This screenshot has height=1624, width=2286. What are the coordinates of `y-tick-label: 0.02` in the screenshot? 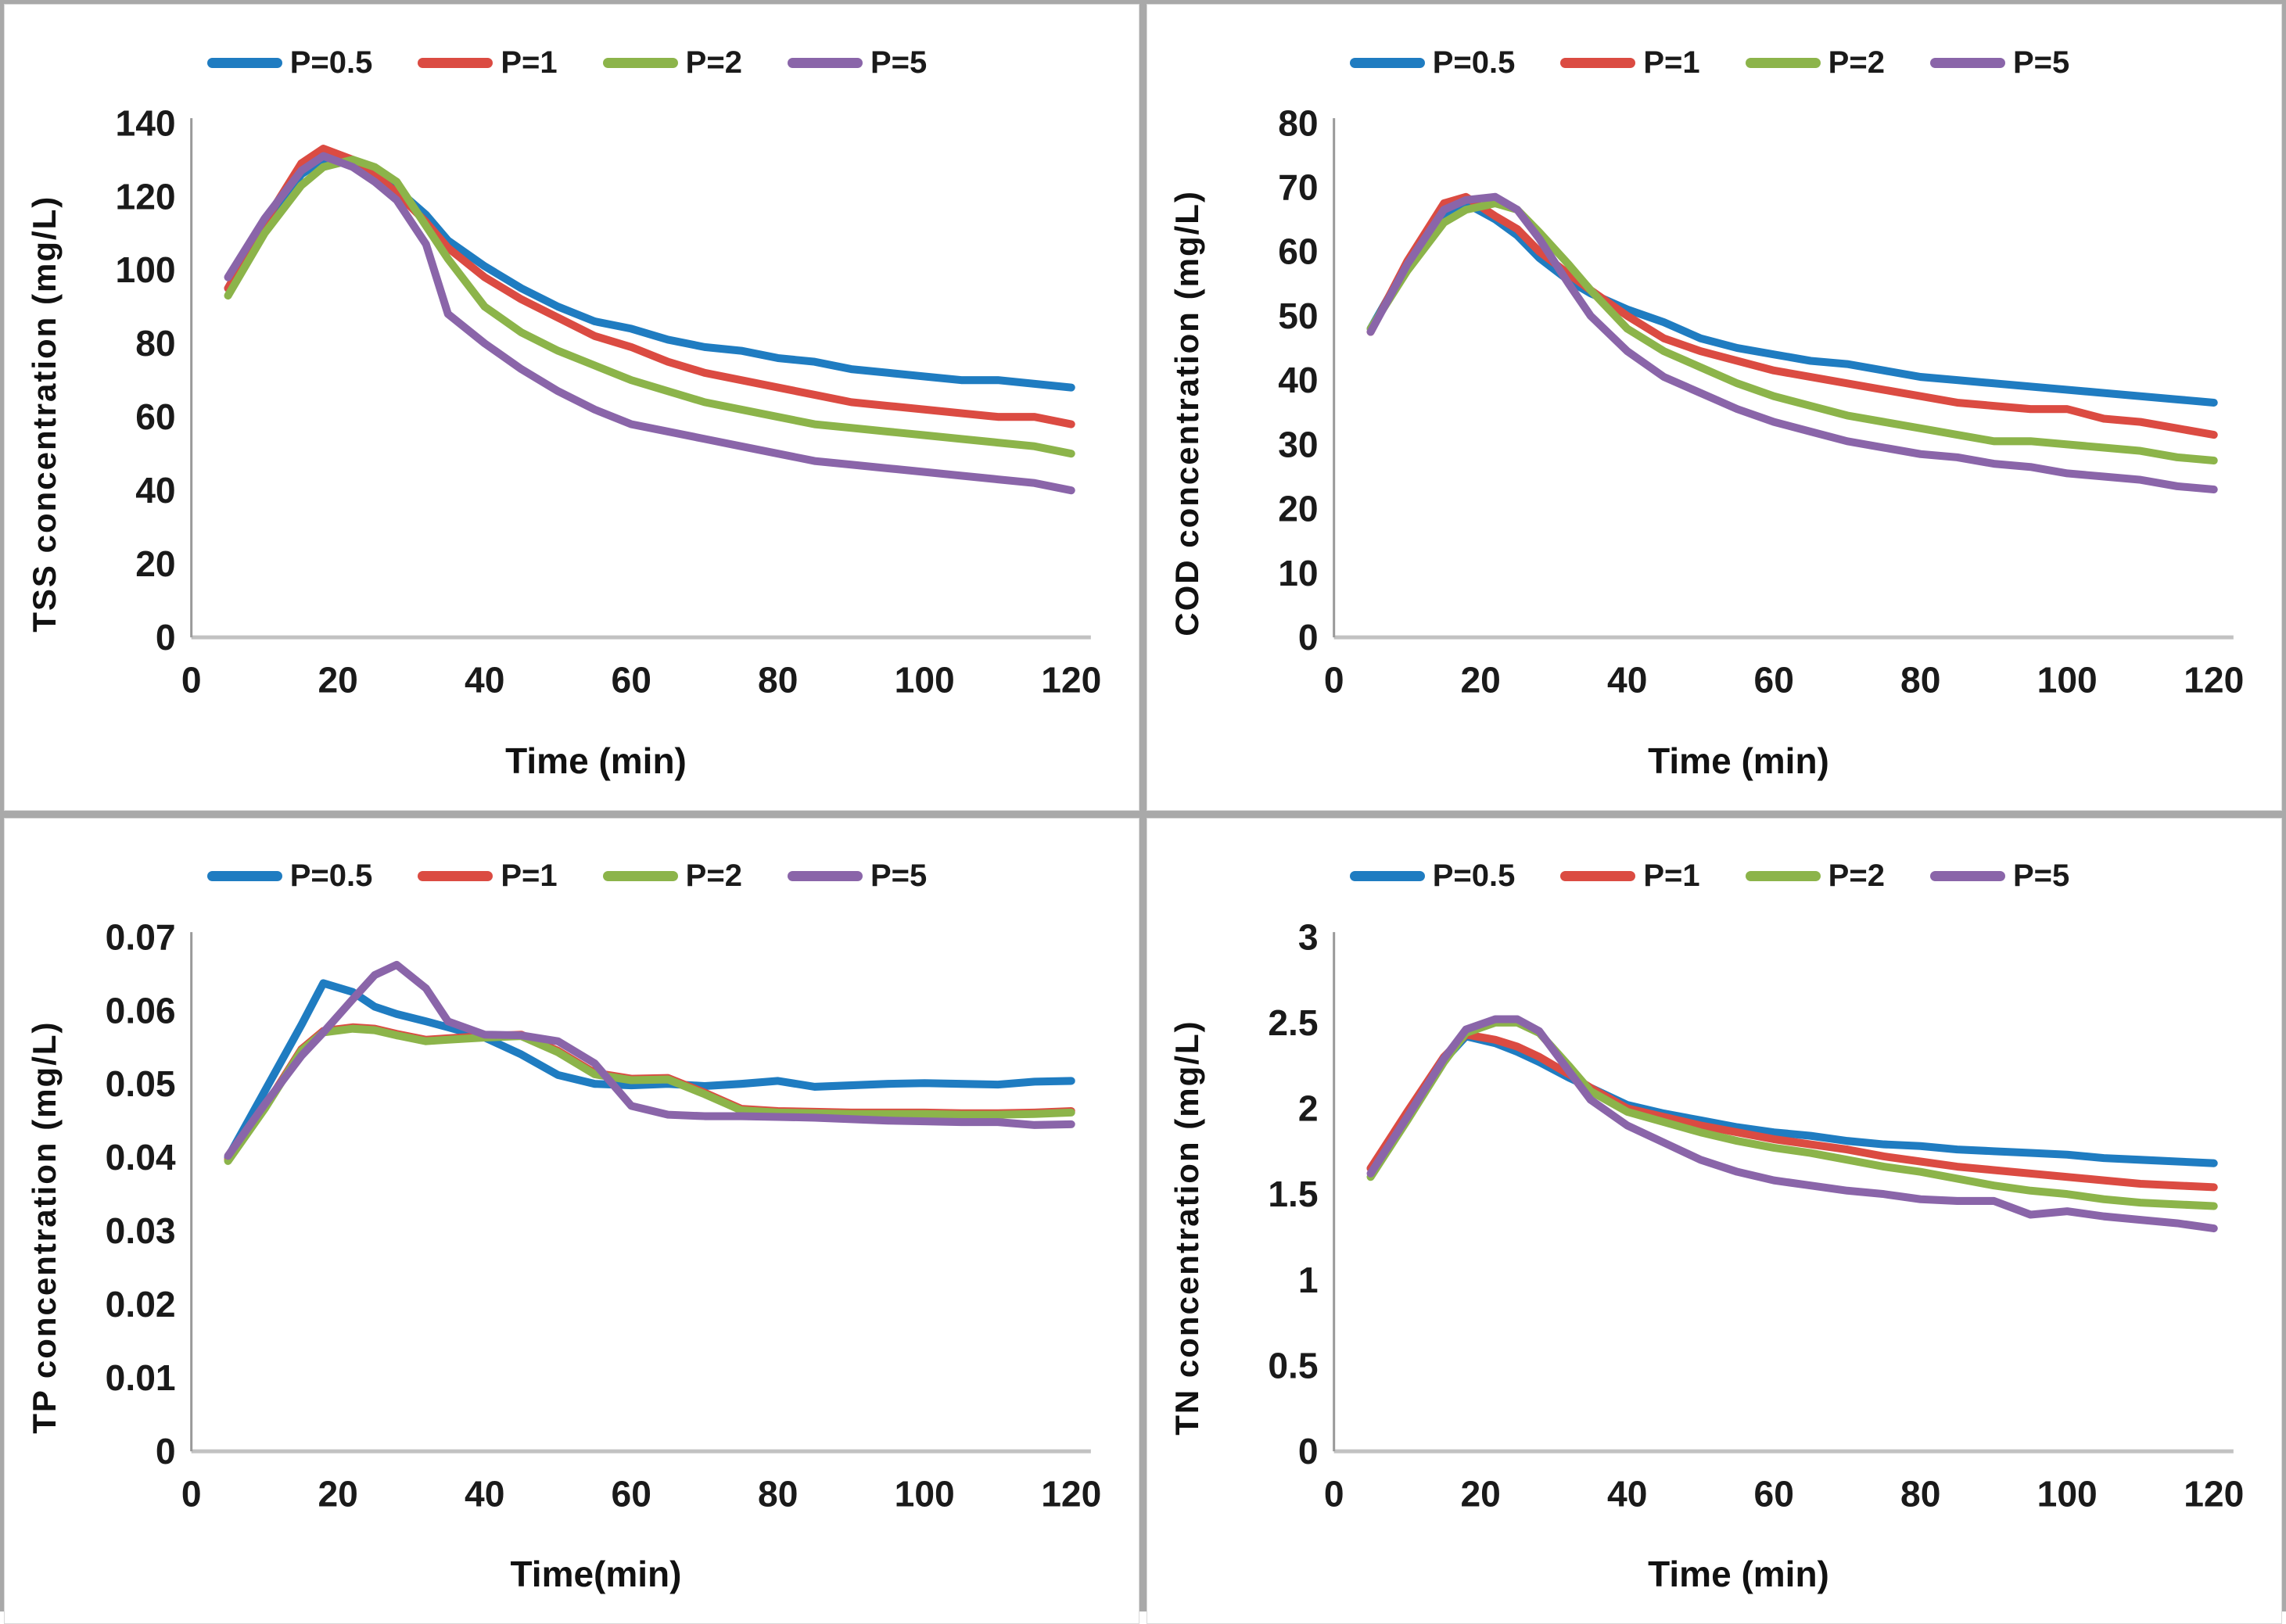 It's located at (141, 1304).